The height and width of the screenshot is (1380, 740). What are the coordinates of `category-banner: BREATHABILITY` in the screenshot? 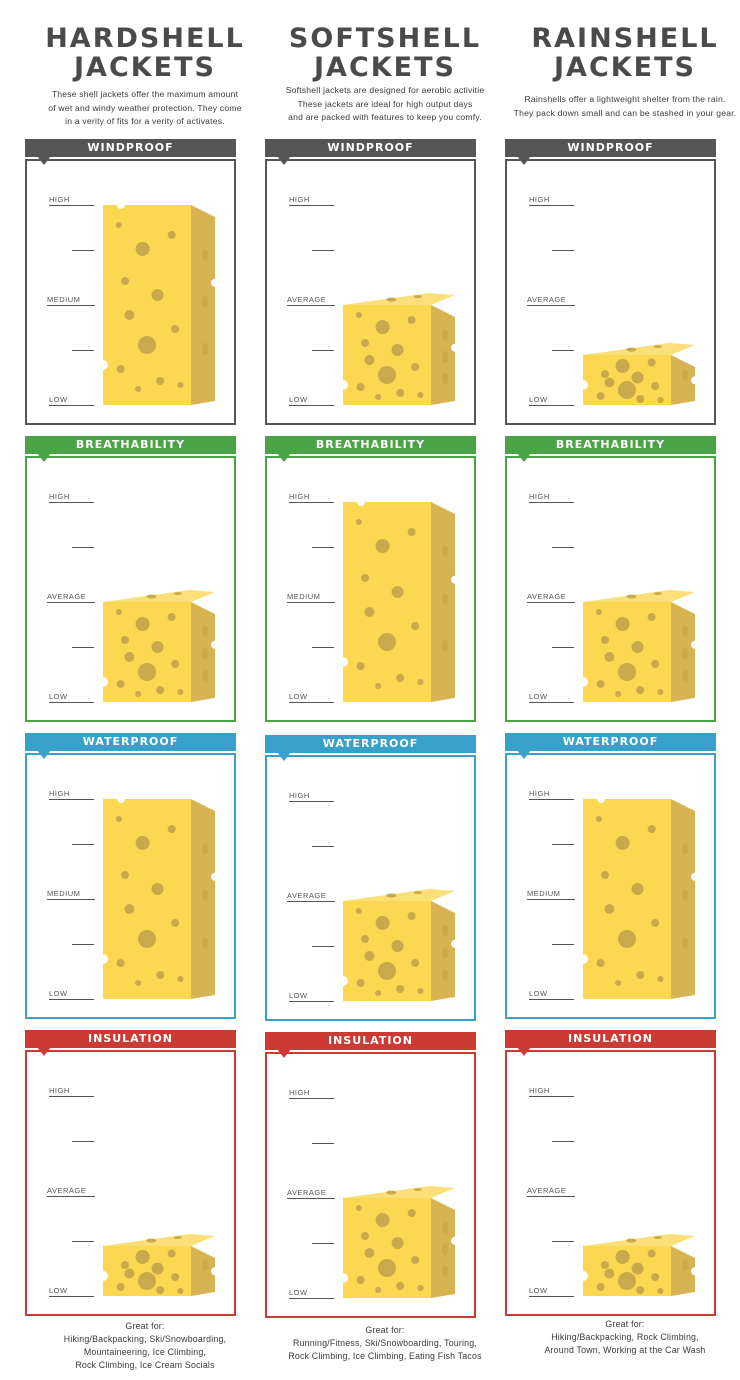 It's located at (370, 445).